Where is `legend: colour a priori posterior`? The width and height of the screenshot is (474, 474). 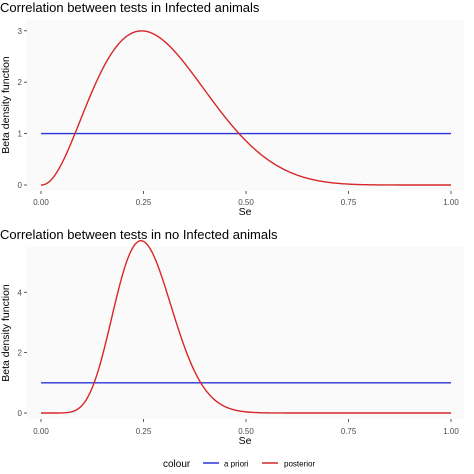 legend: colour a priori posterior is located at coordinates (239, 464).